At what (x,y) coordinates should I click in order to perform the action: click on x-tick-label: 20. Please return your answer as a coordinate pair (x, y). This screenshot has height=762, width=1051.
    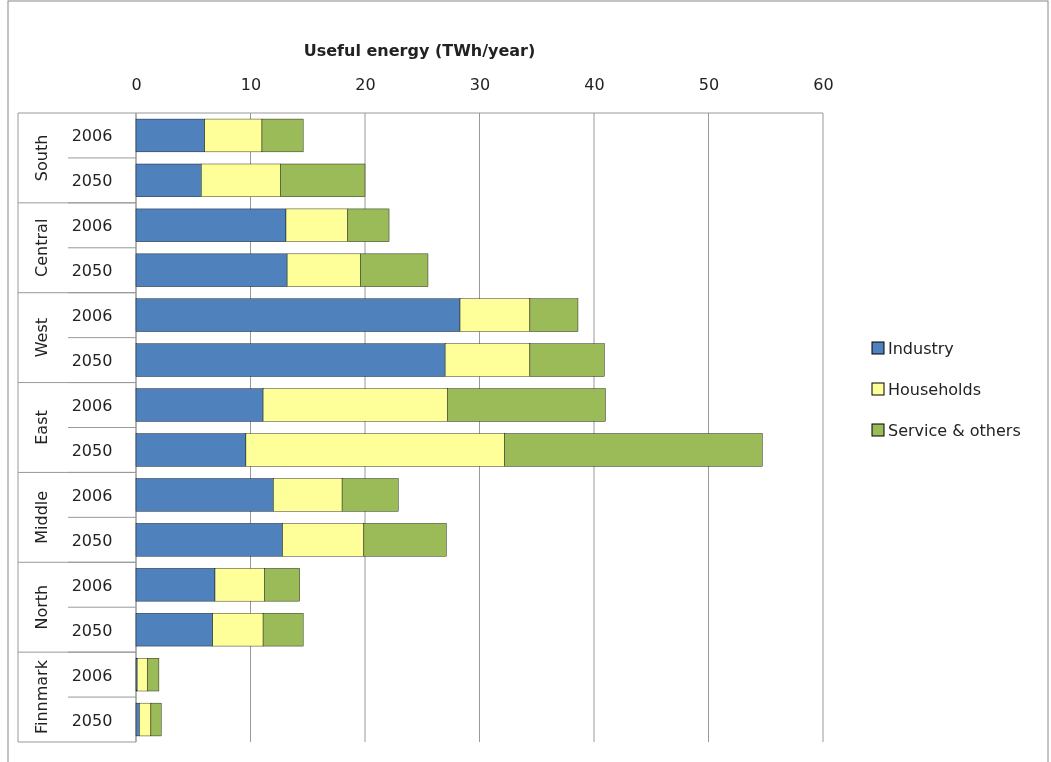
    Looking at the image, I should click on (365, 84).